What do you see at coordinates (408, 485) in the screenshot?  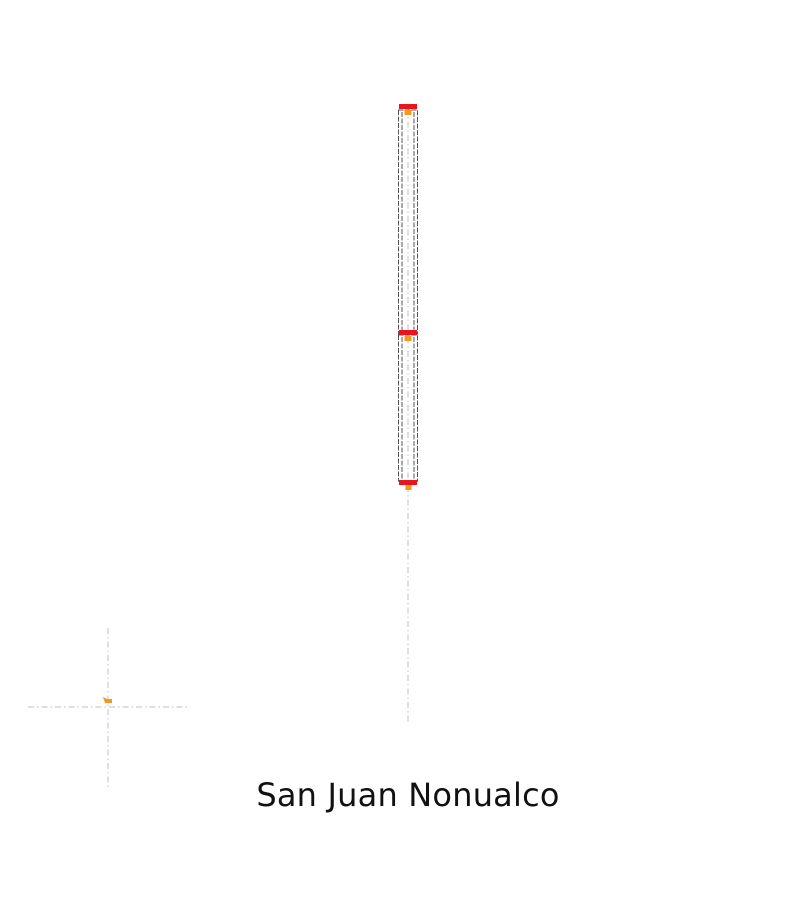 I see `bottom-connection` at bounding box center [408, 485].